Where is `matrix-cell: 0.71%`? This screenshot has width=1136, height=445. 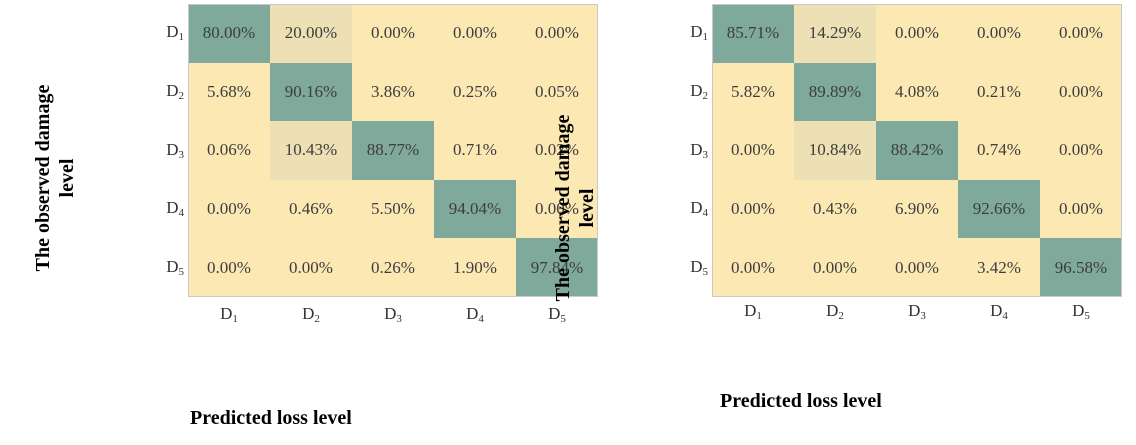 matrix-cell: 0.71% is located at coordinates (475, 150).